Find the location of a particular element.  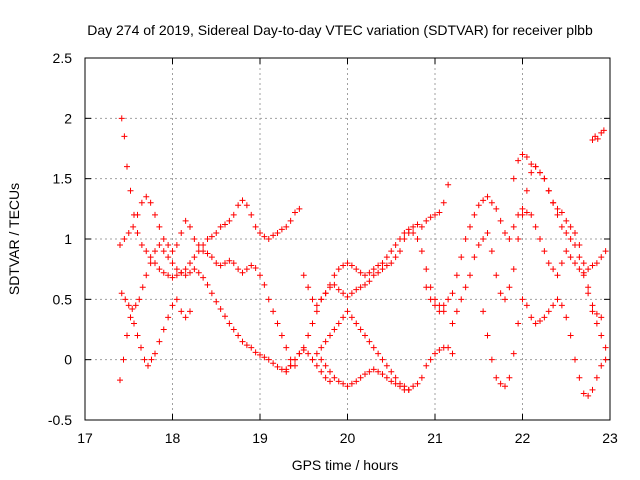

x-tick-label: 17 is located at coordinates (85, 438).